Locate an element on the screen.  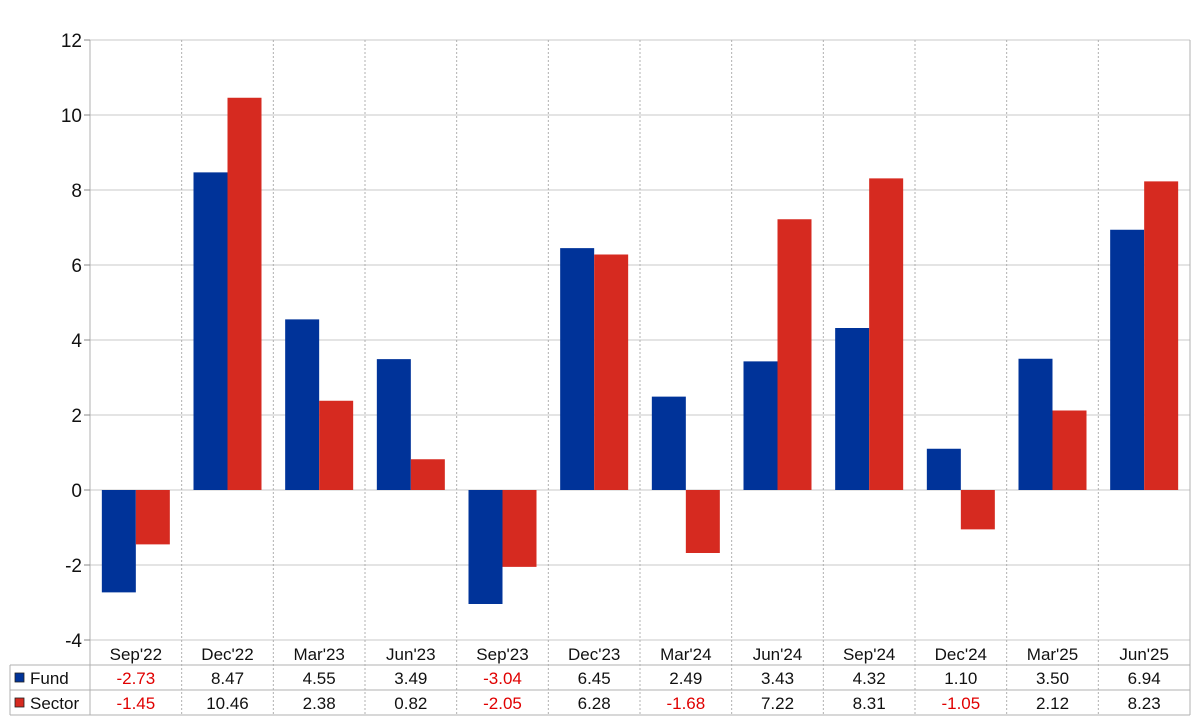
data-label-sector: 8.23 is located at coordinates (1144, 703).